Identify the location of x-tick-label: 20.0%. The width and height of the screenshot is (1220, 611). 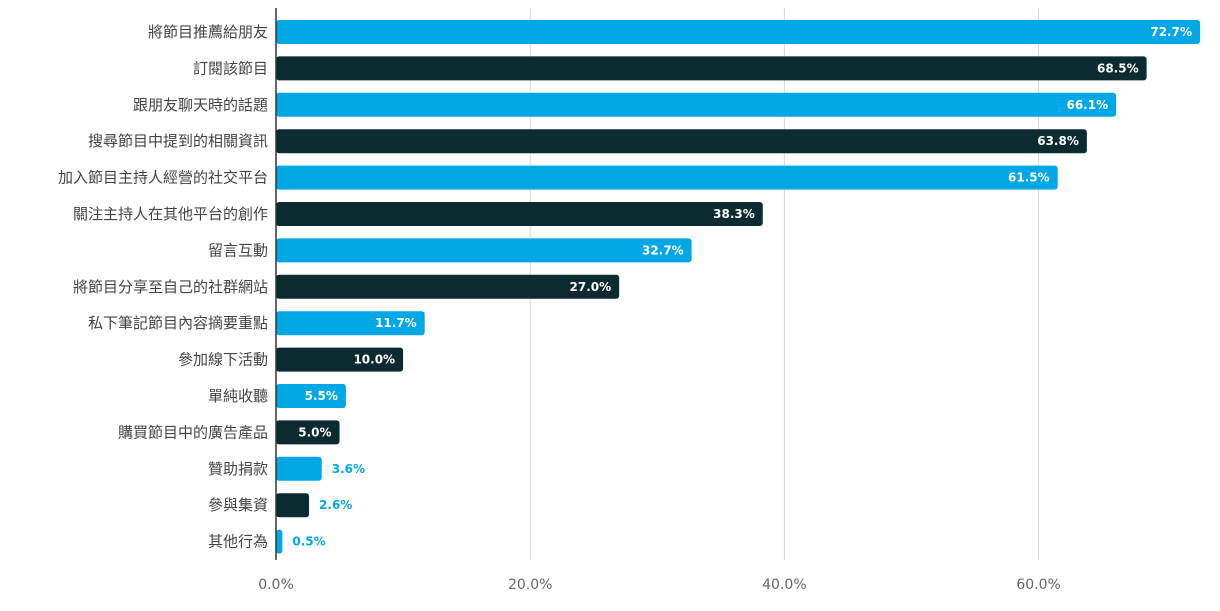
(530, 585).